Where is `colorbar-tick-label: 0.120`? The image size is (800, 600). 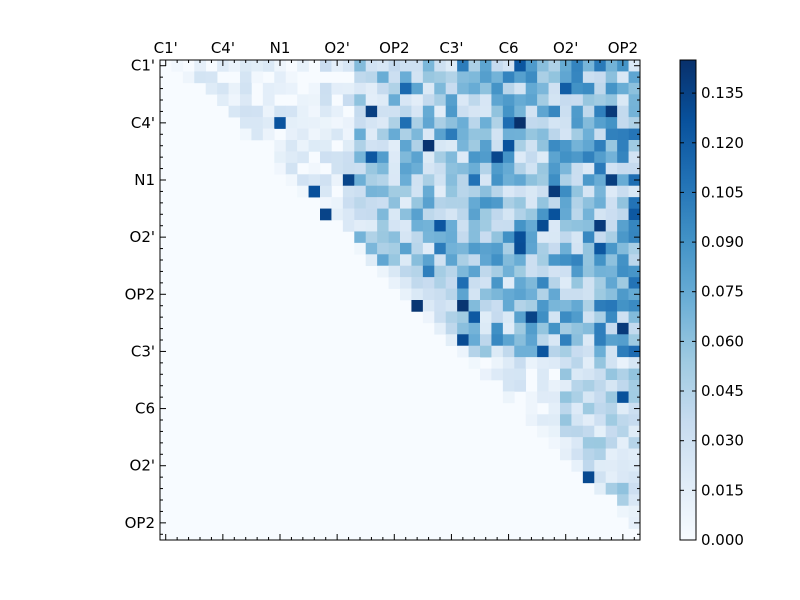
colorbar-tick-label: 0.120 is located at coordinates (722, 143).